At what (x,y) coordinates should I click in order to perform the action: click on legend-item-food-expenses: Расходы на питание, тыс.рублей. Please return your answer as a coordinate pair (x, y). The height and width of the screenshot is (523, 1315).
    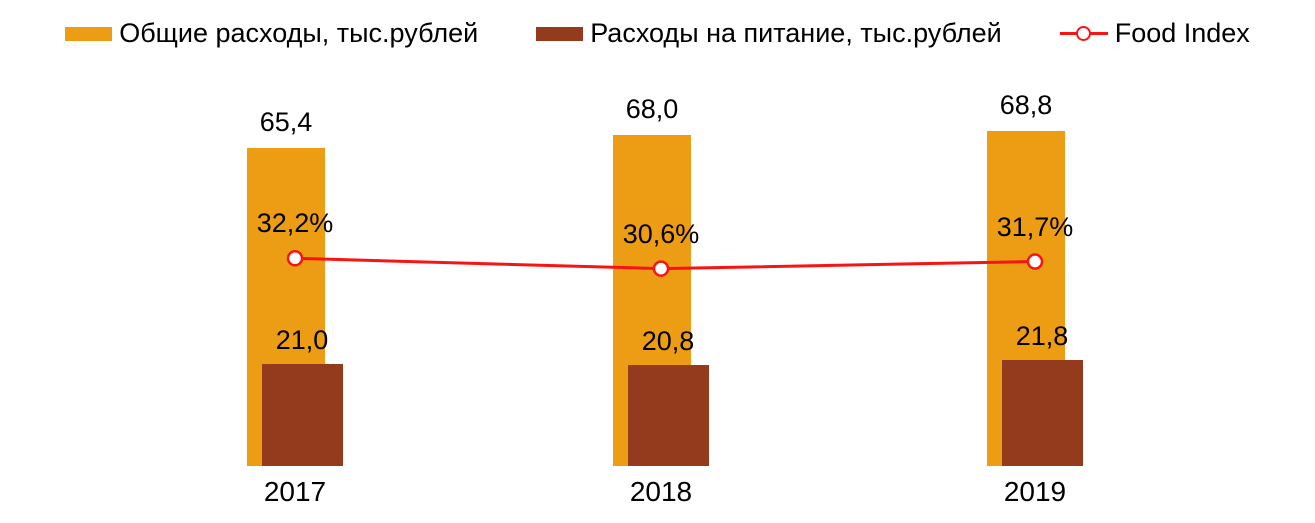
    Looking at the image, I should click on (769, 33).